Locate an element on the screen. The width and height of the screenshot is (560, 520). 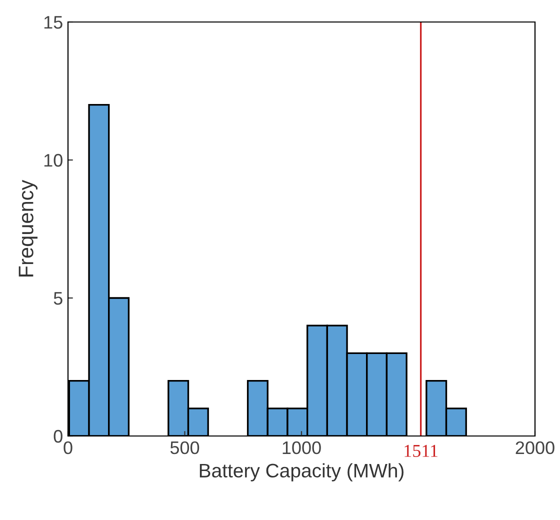
y-axis-title: Frequency is located at coordinates (28, 228).